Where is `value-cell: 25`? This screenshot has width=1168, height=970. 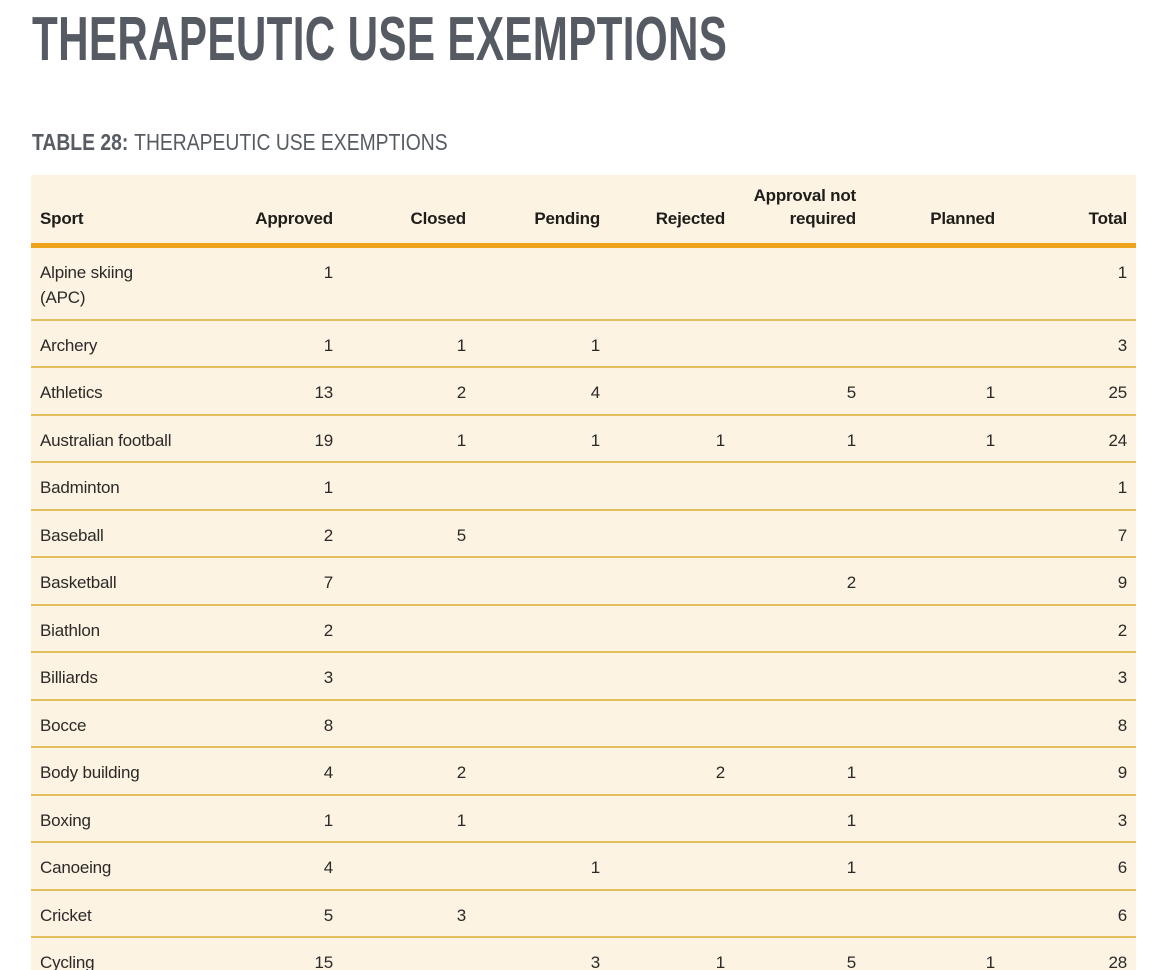
value-cell: 25 is located at coordinates (1065, 391).